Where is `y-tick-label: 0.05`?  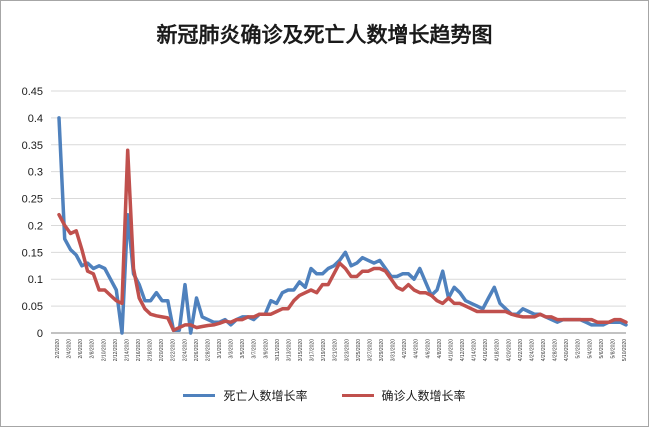 y-tick-label: 0.05 is located at coordinates (32, 307).